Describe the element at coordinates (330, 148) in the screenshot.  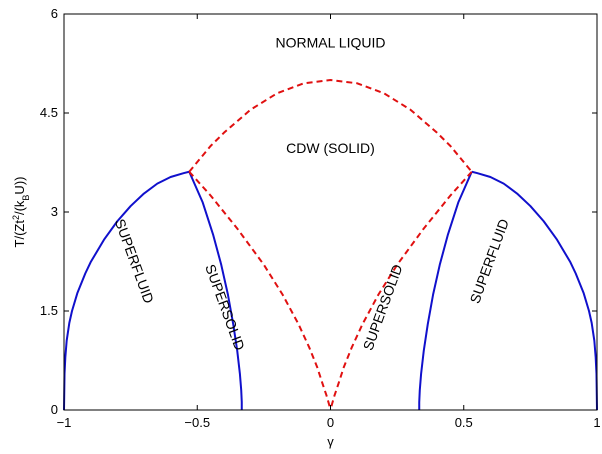
I see `region-label-cdw-solid: CDW (SOLID)` at that location.